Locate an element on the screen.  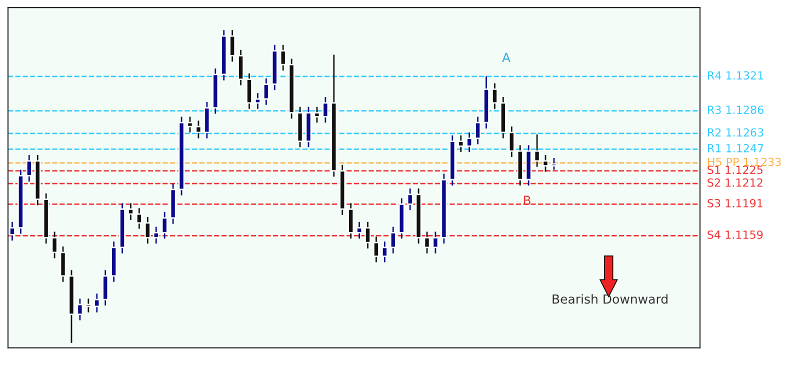
ref-line-label: R2 1.1263 is located at coordinates (736, 132).